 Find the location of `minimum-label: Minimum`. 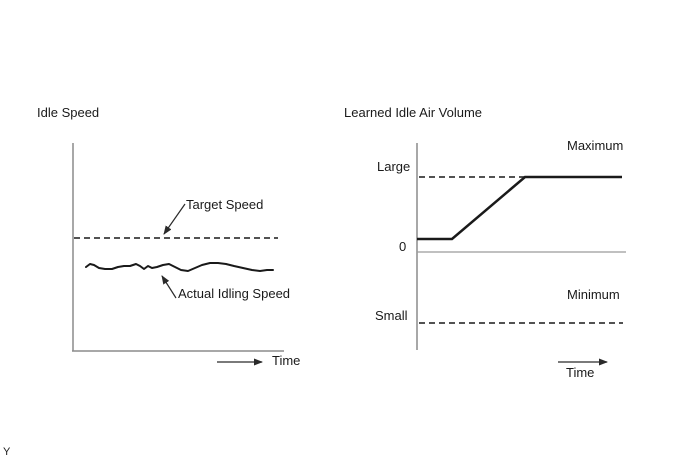

minimum-label: Minimum is located at coordinates (593, 294).